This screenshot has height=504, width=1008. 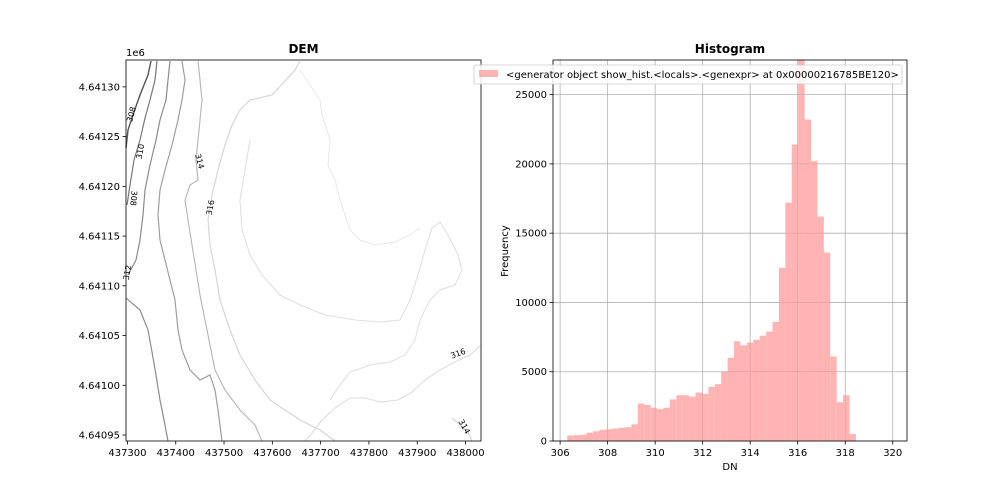 I want to click on dem-y-tick-label: 4.64110, so click(x=99, y=286).